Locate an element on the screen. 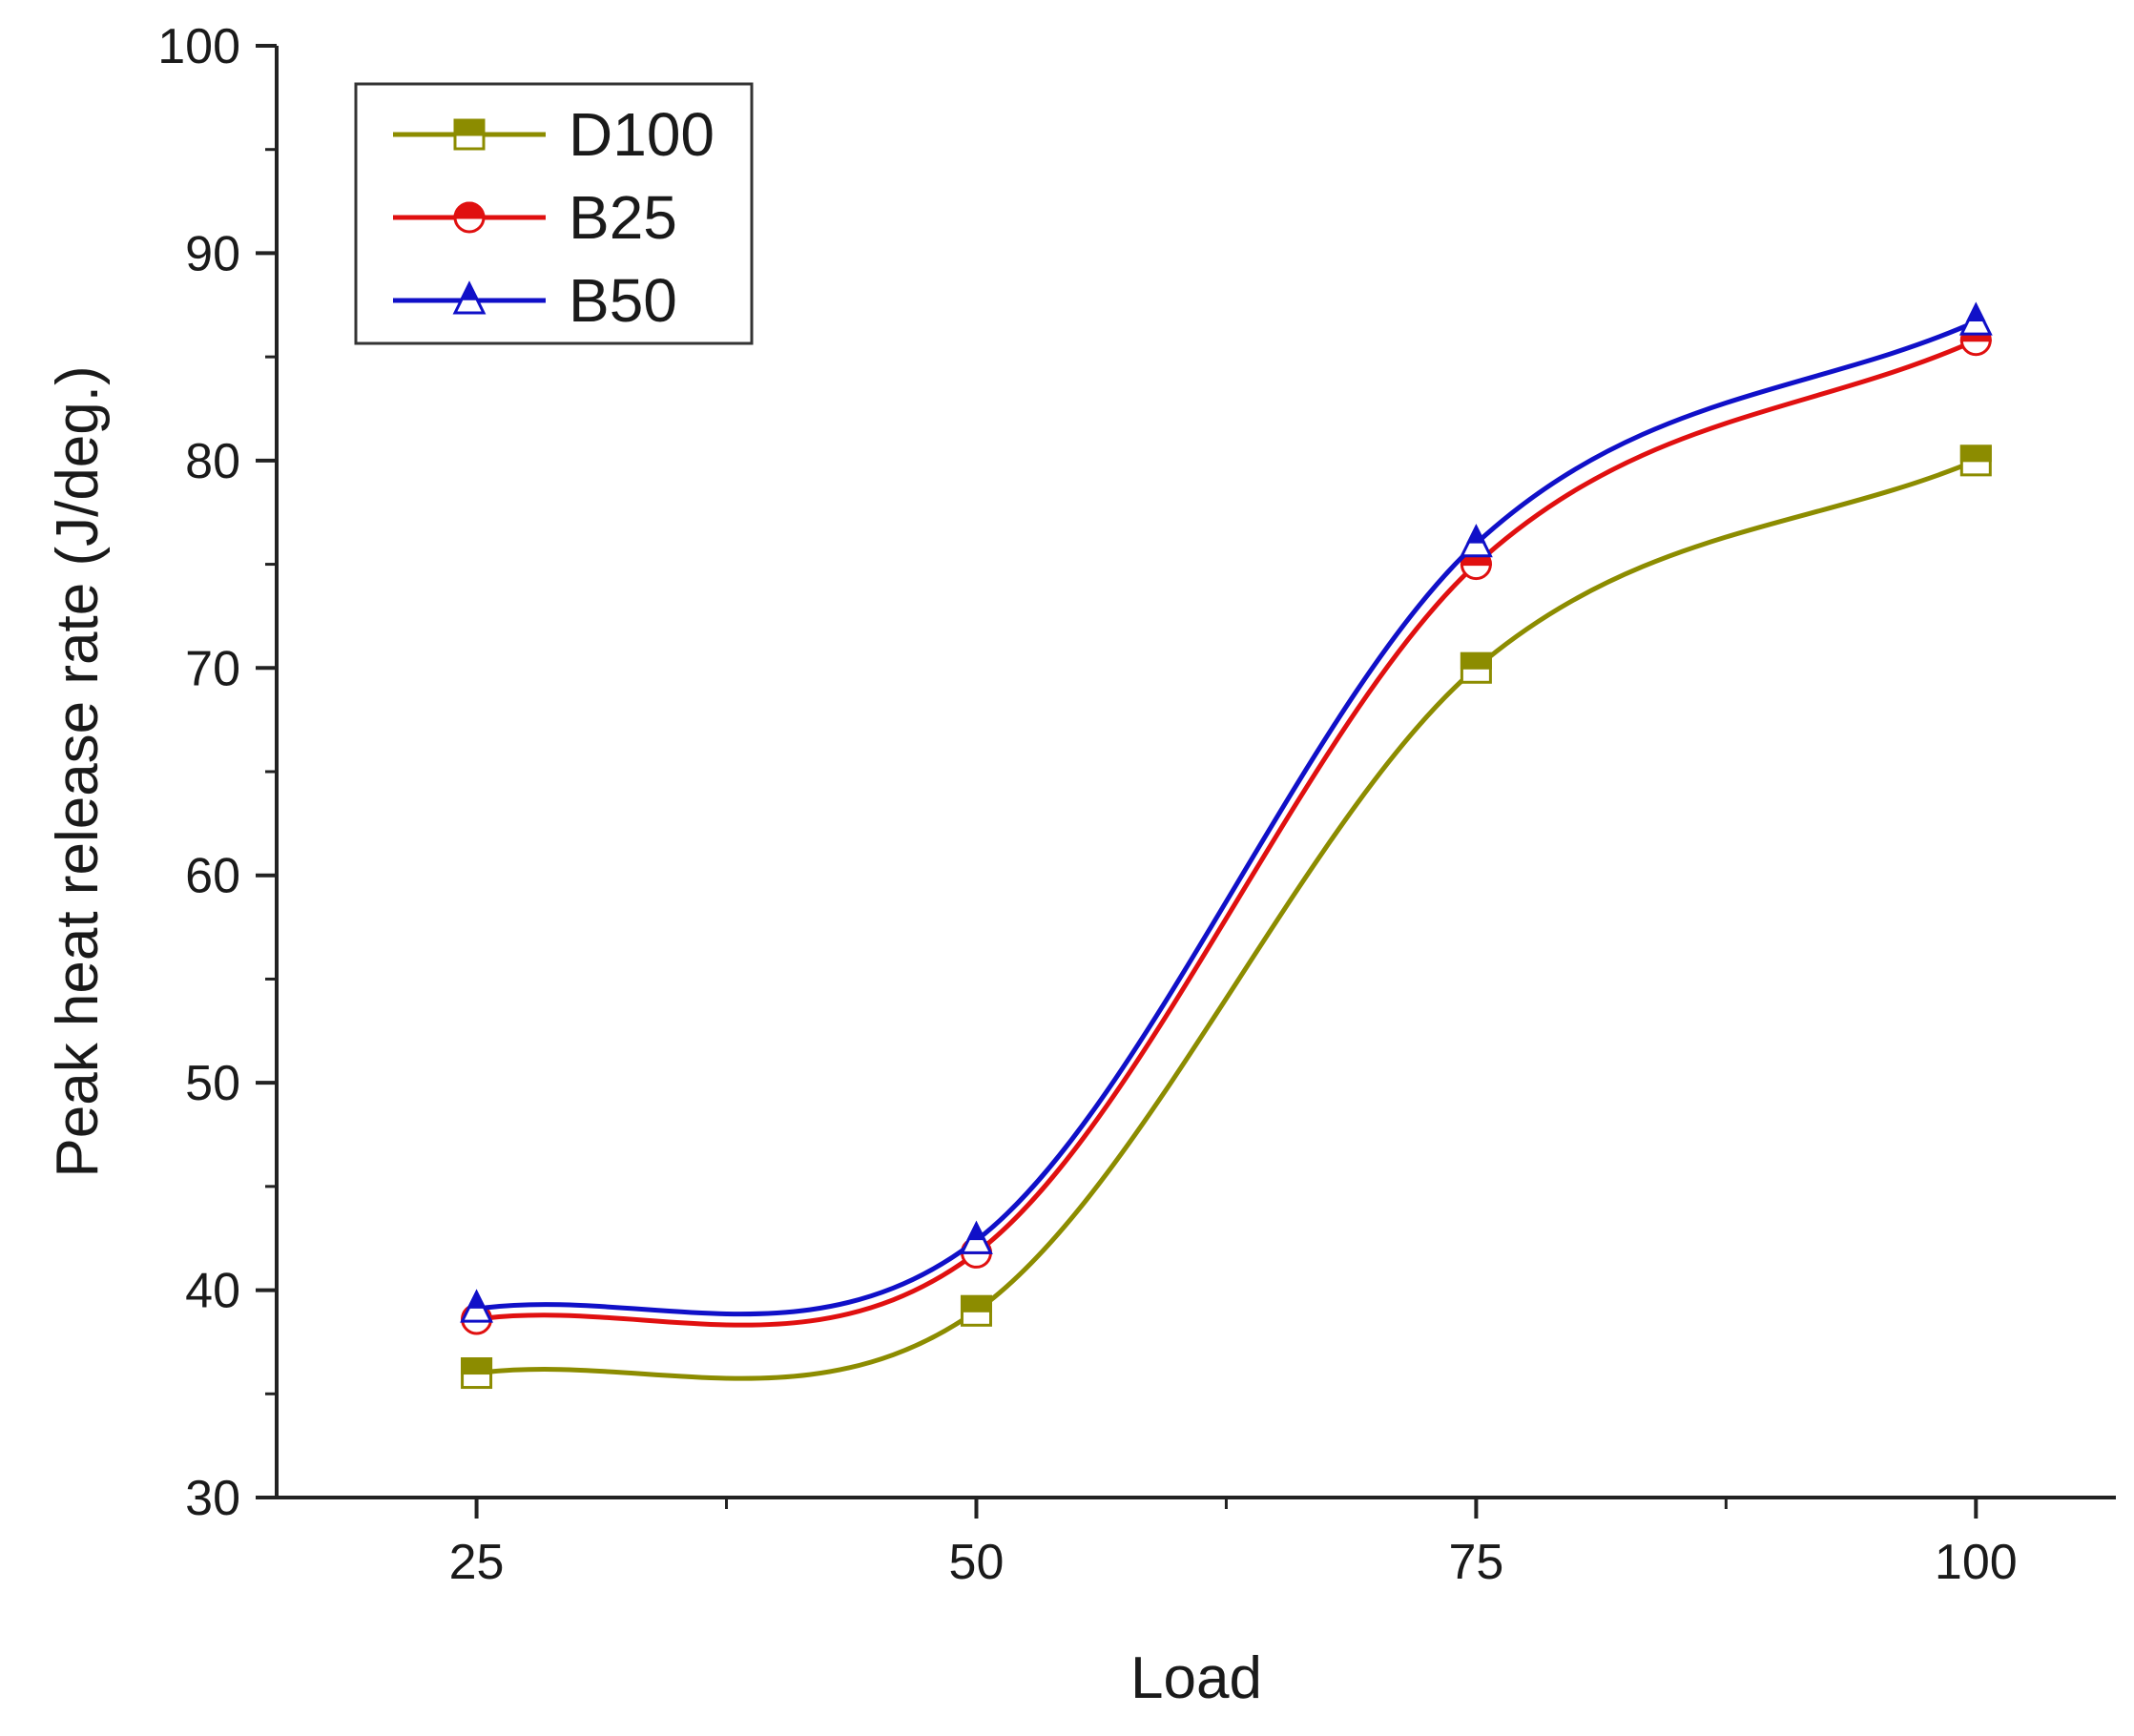 The height and width of the screenshot is (1736, 2134). legend-label-d100: D100 is located at coordinates (642, 134).